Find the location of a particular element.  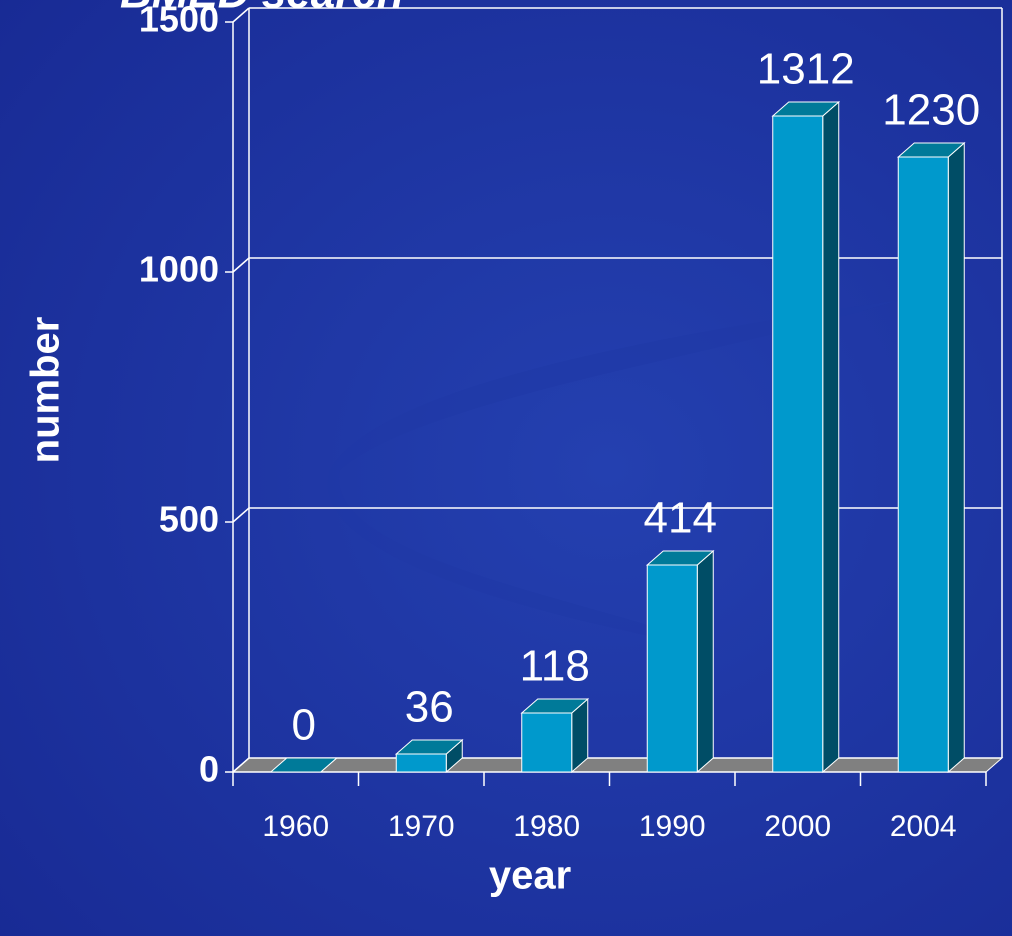

bar-top is located at coordinates (304, 765).